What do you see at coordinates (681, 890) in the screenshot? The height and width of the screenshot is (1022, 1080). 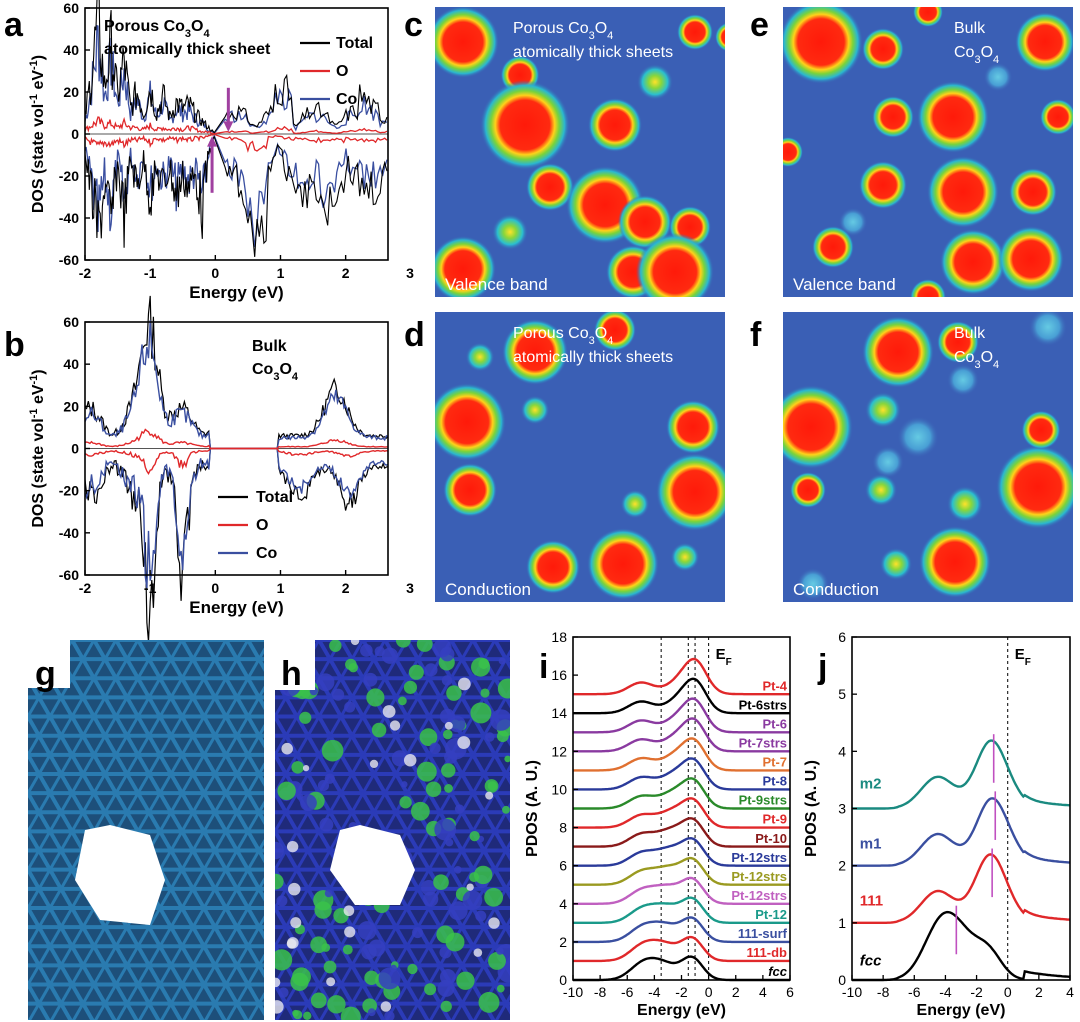 I see `pdos-curve-Pt-12strs` at bounding box center [681, 890].